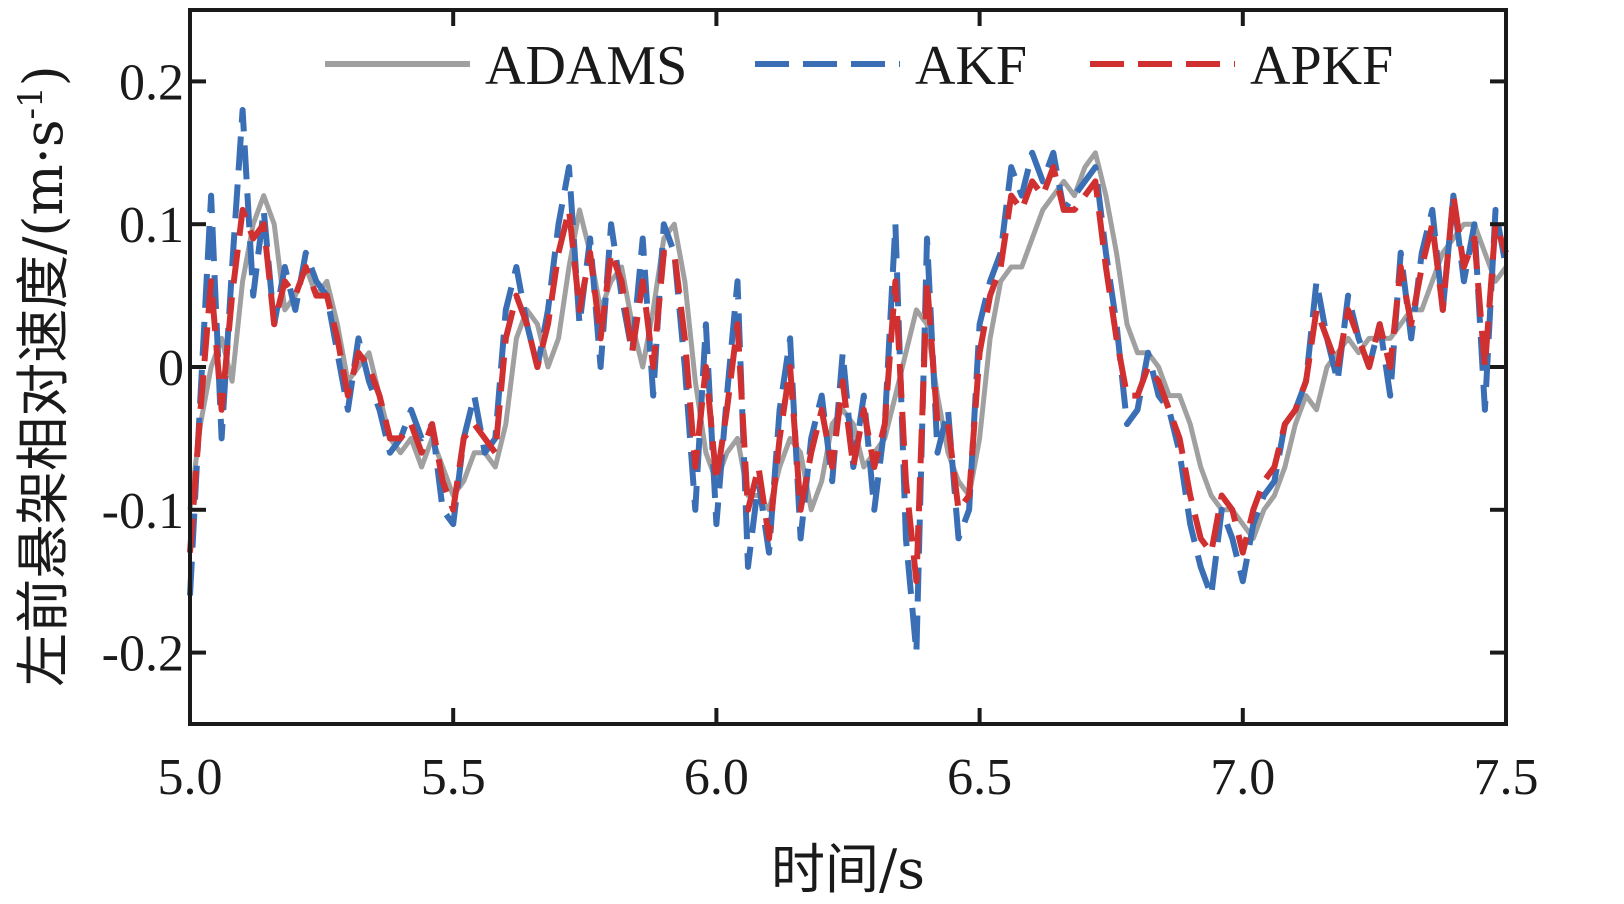 The height and width of the screenshot is (904, 1624). I want to click on y-axis-title-close: ), so click(43, 75).